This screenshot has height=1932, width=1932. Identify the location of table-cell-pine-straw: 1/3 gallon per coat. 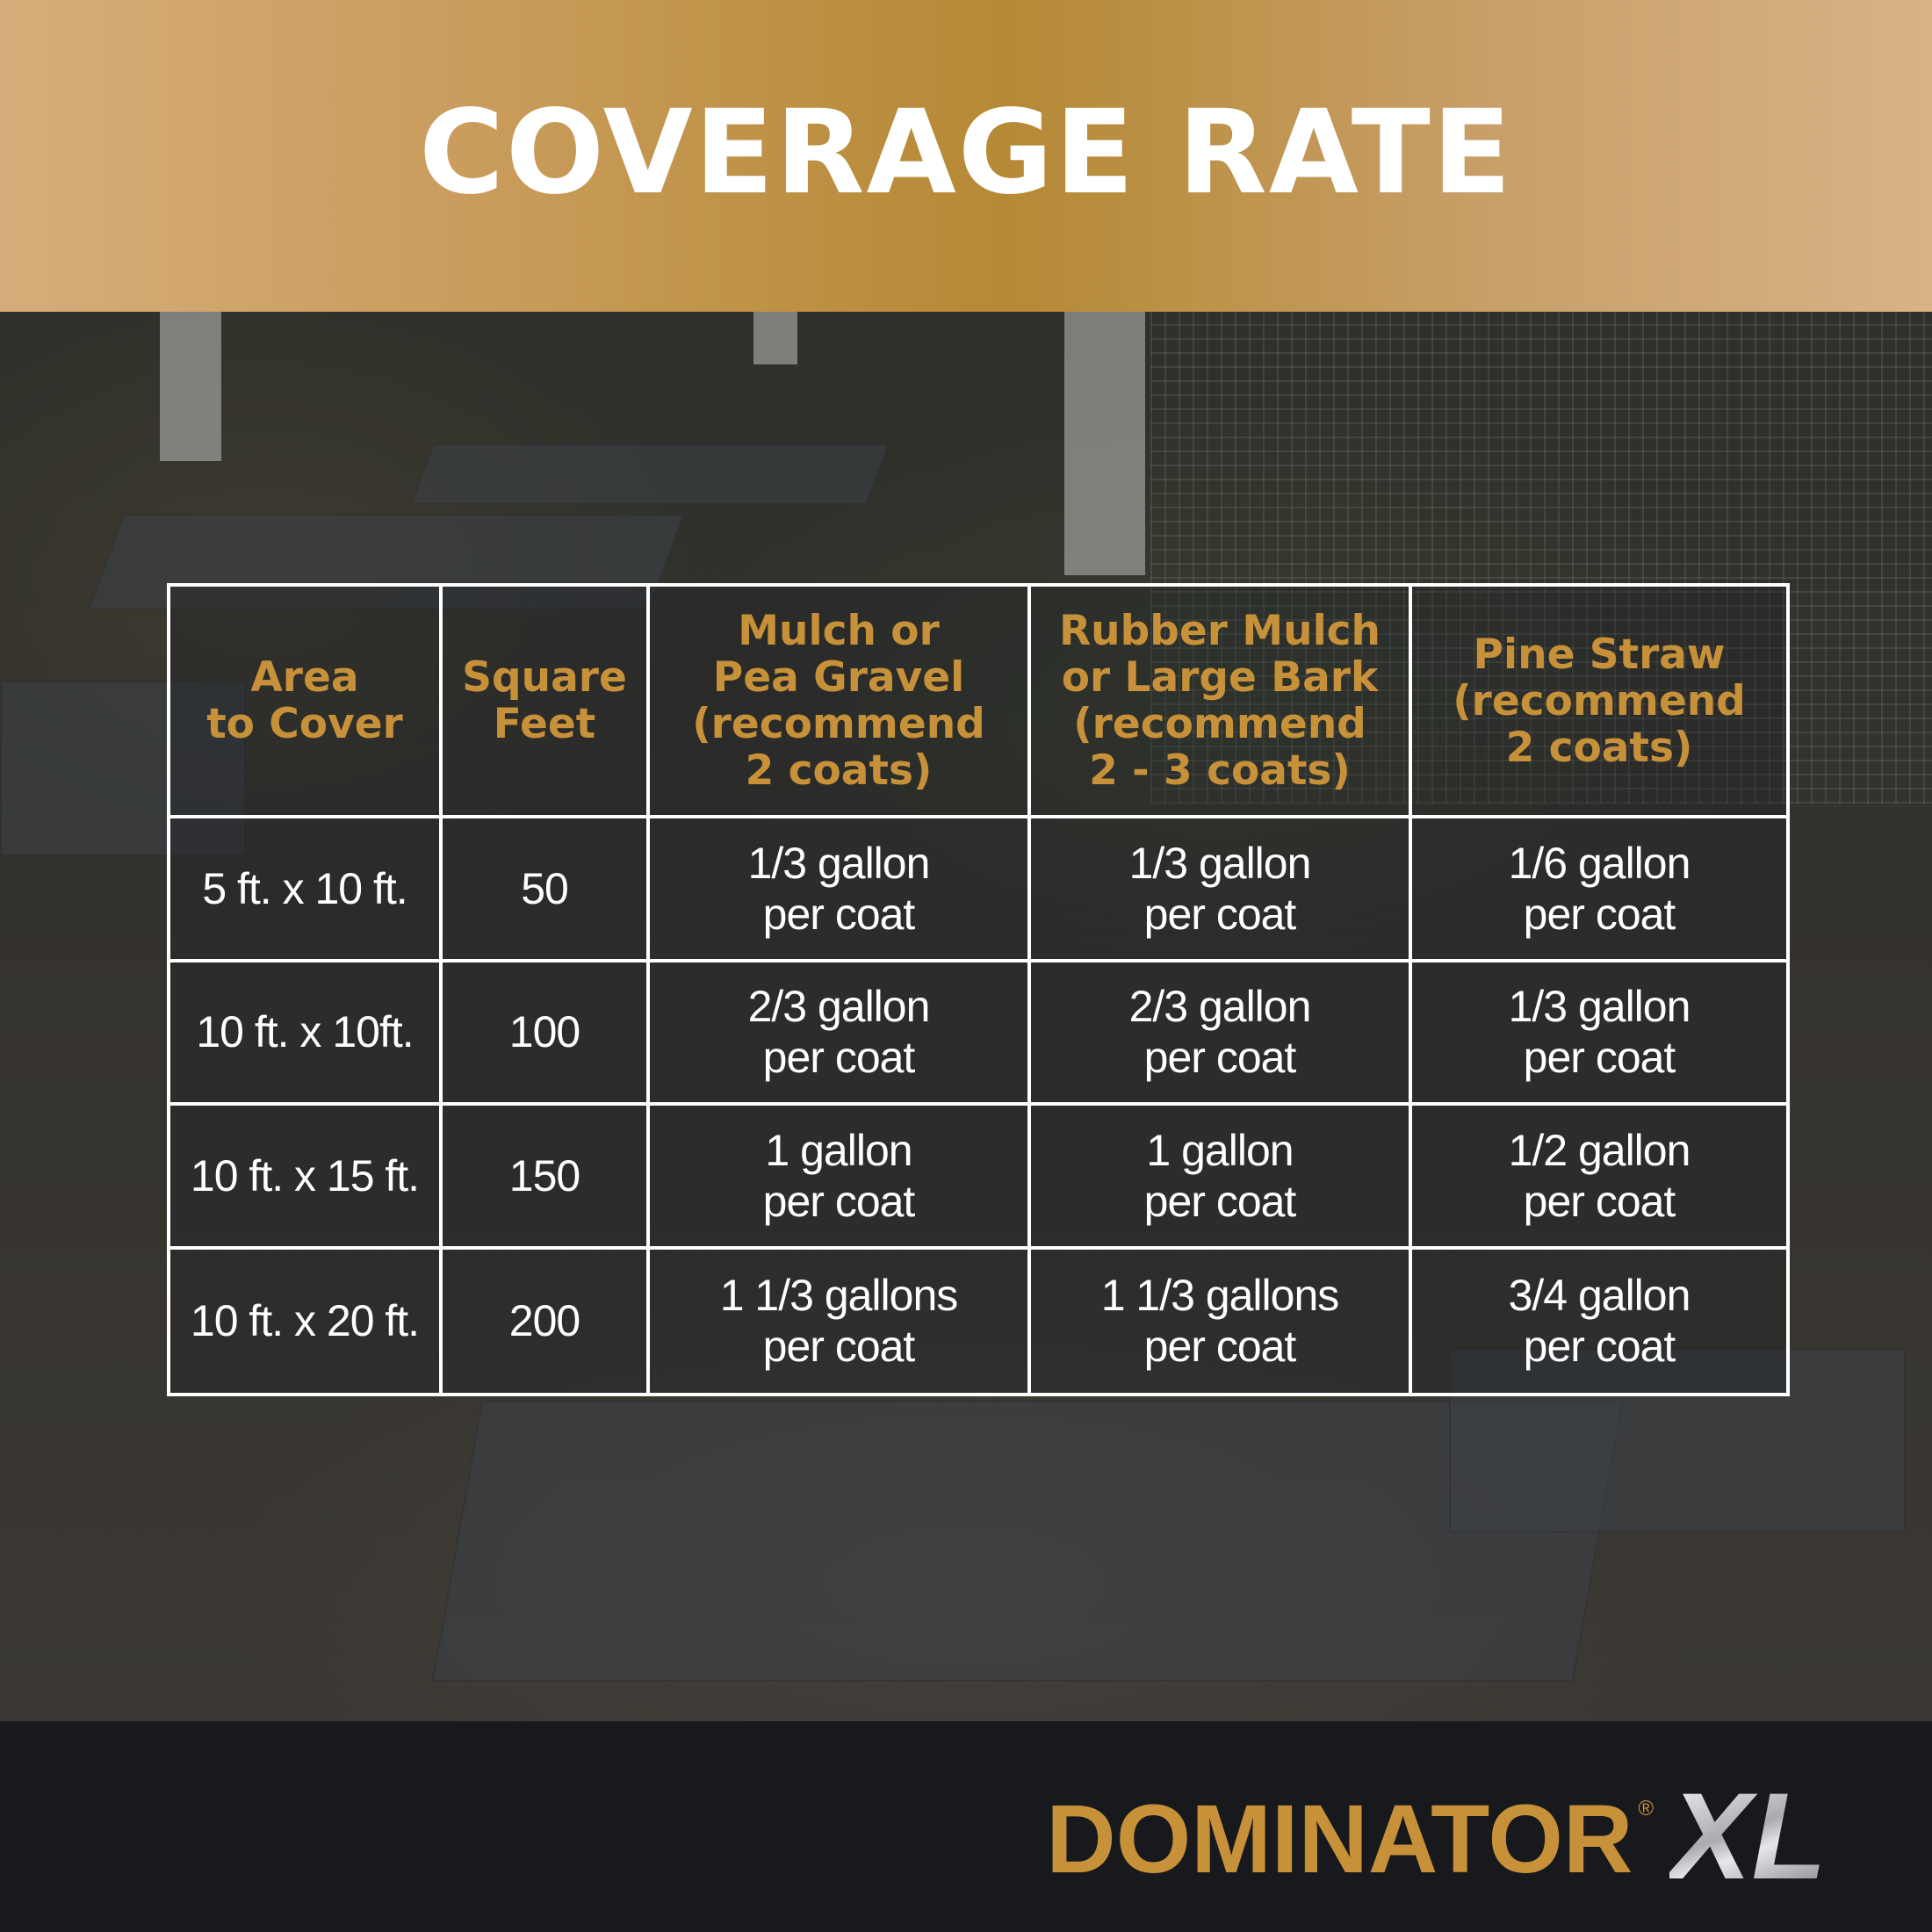
(1599, 1034).